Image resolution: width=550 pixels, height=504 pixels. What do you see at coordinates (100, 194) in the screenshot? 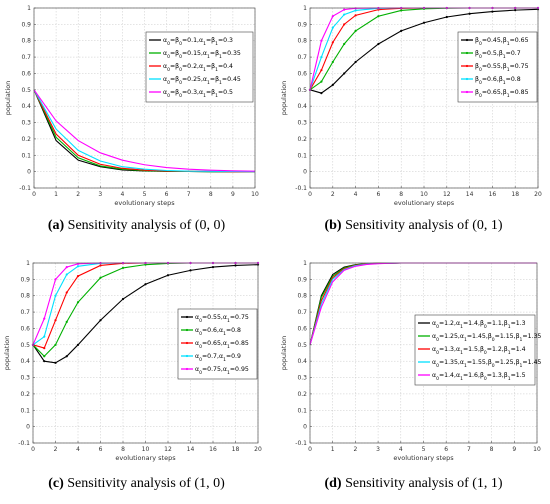
I see `x-tick-label: 3` at bounding box center [100, 194].